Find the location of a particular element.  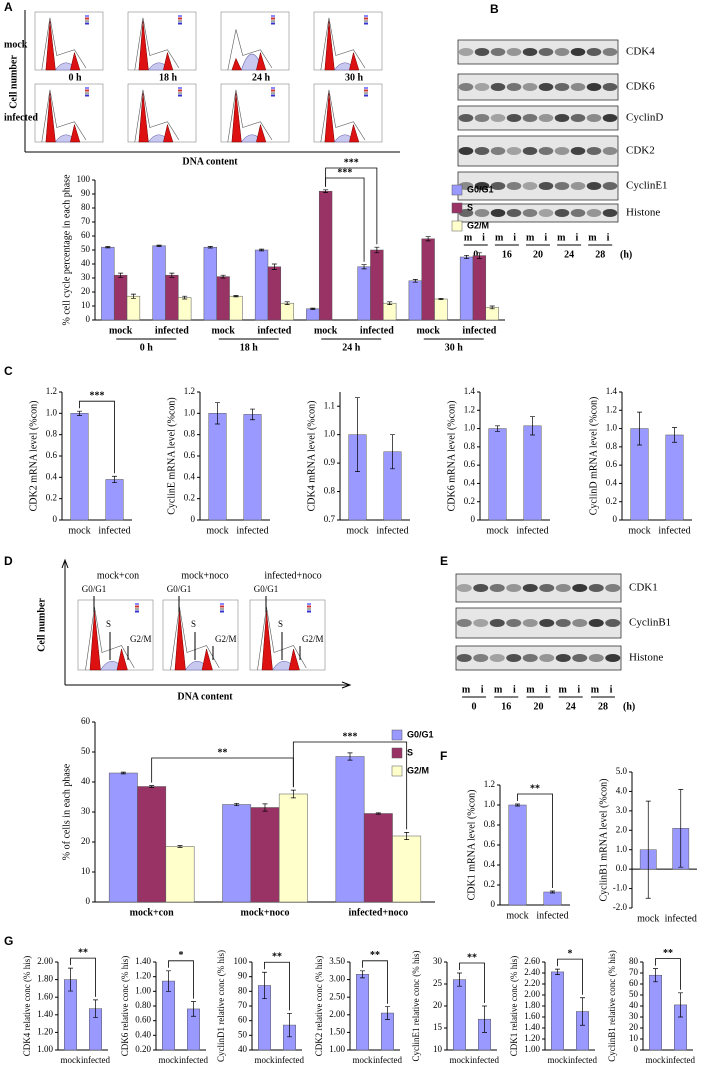

time-label: 20 is located at coordinates (538, 254).